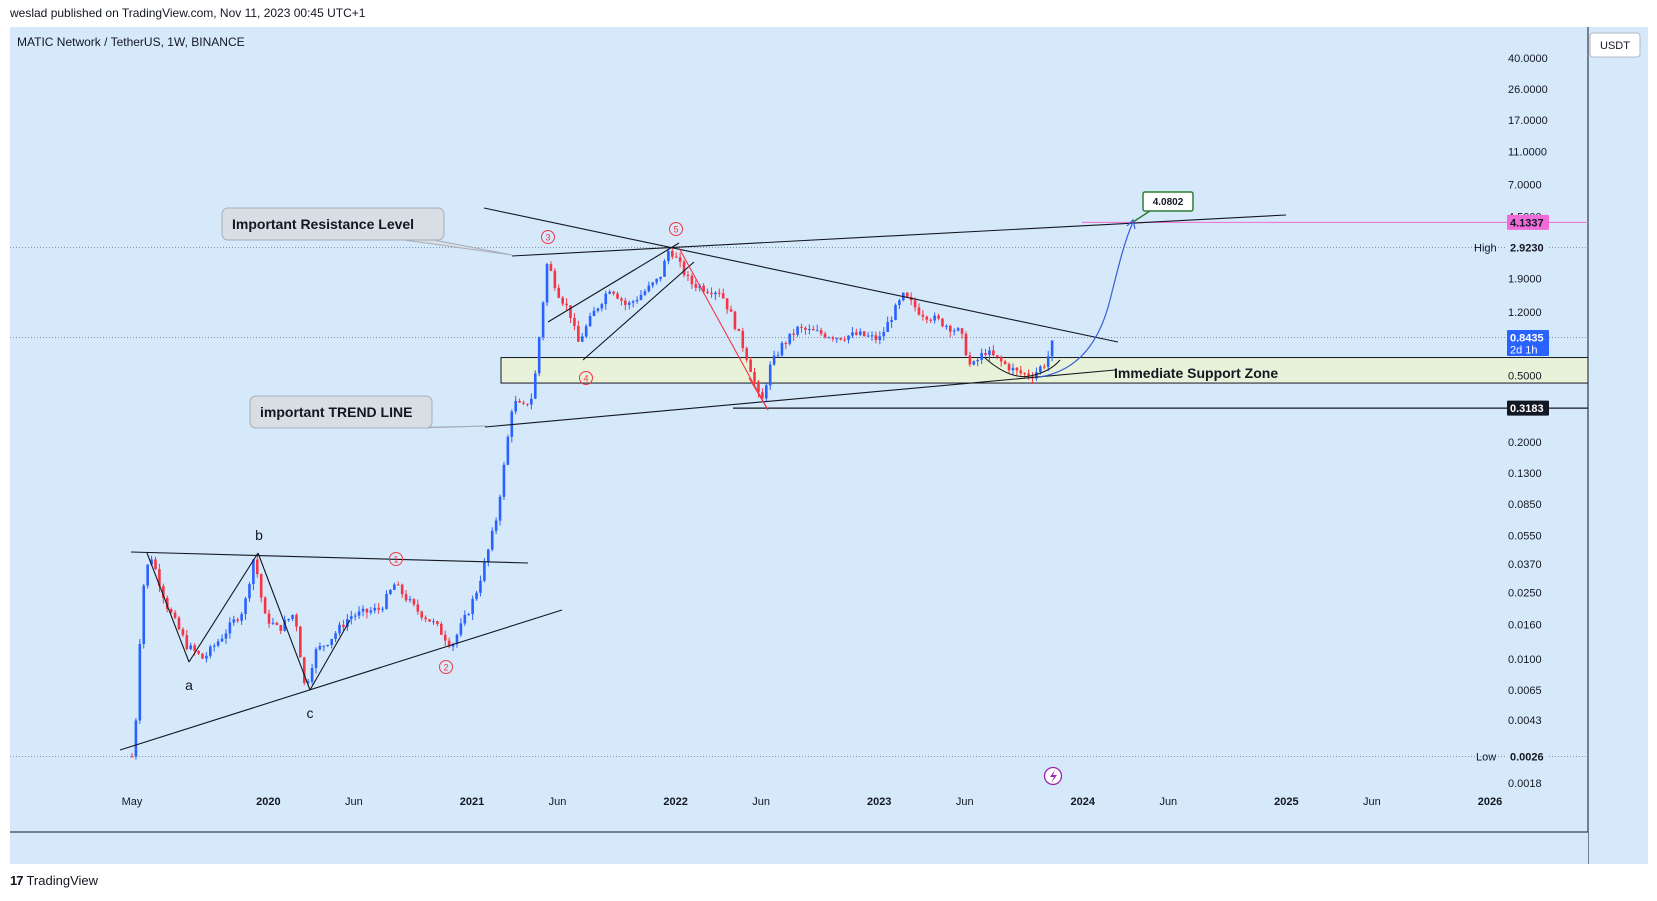 Image resolution: width=1657 pixels, height=901 pixels. Describe the element at coordinates (1022, 367) in the screenshot. I see `base-arc` at that location.